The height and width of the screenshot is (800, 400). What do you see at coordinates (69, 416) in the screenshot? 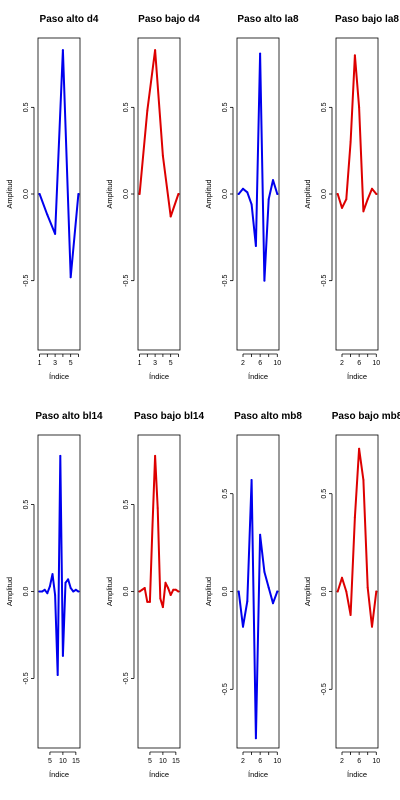
I see `panel-title: Paso alto bl14` at bounding box center [69, 416].